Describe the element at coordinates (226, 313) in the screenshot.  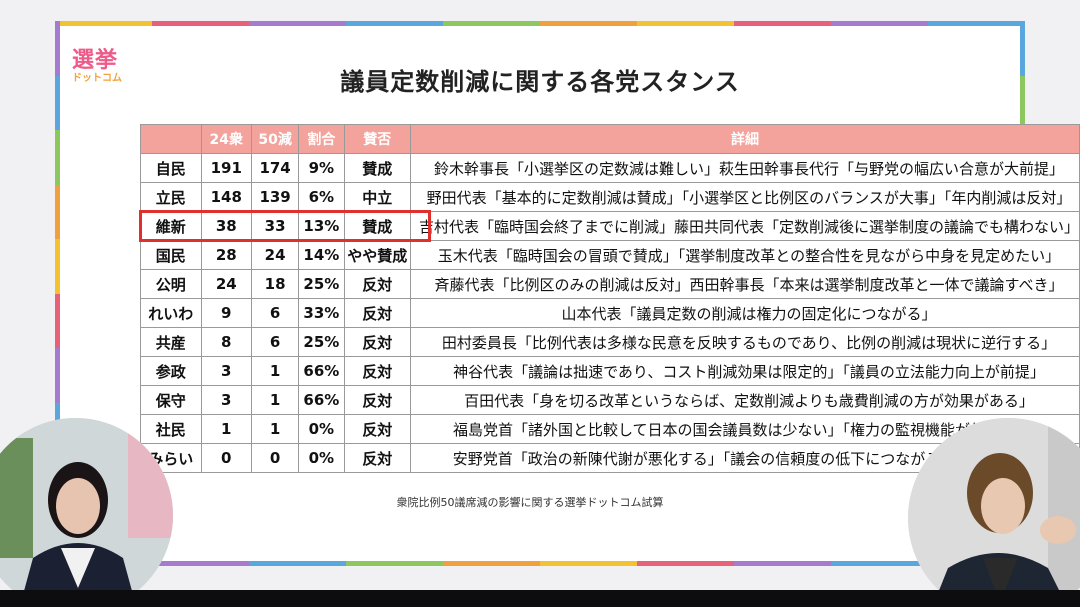
I see `seats-cell: 9` at that location.